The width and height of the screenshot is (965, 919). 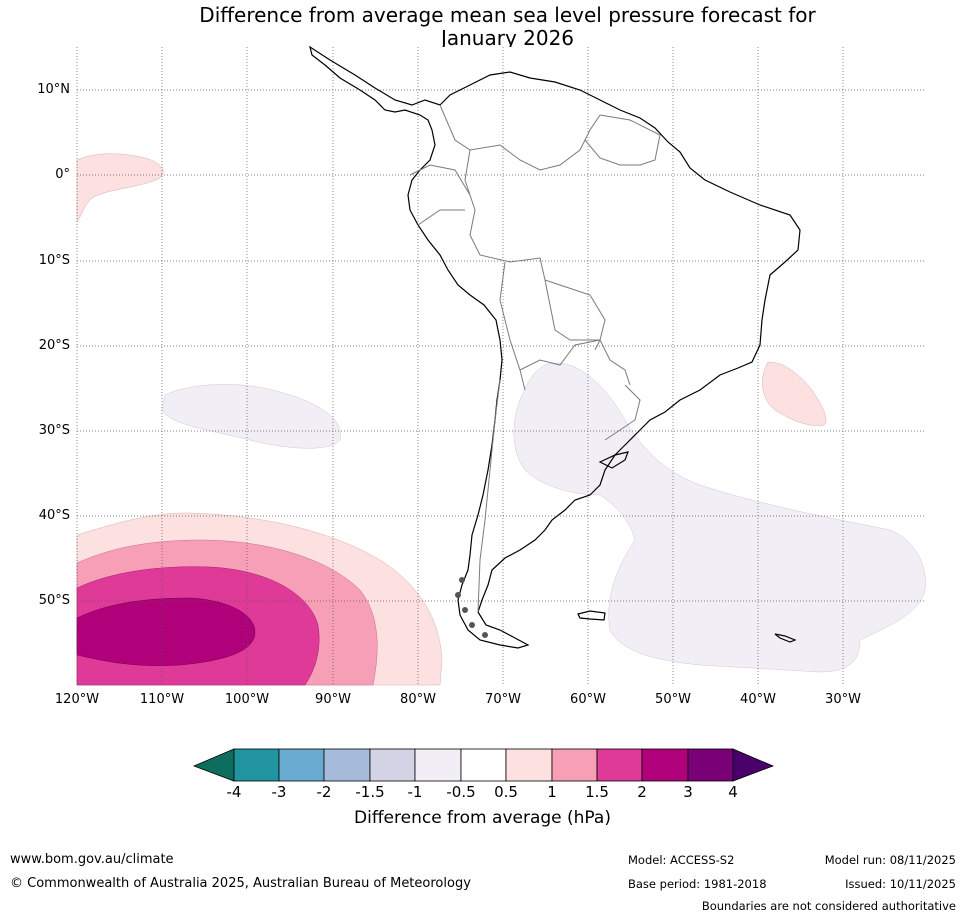 What do you see at coordinates (92, 859) in the screenshot?
I see `website-link: www.bom.gov.au/climate` at bounding box center [92, 859].